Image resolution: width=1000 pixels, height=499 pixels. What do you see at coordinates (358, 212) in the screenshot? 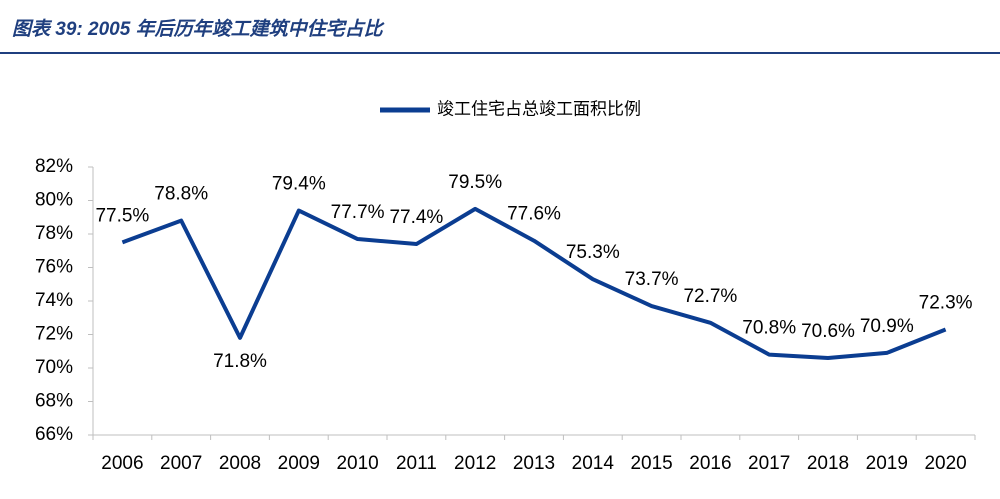
I see `value-label: 77.7%` at bounding box center [358, 212].